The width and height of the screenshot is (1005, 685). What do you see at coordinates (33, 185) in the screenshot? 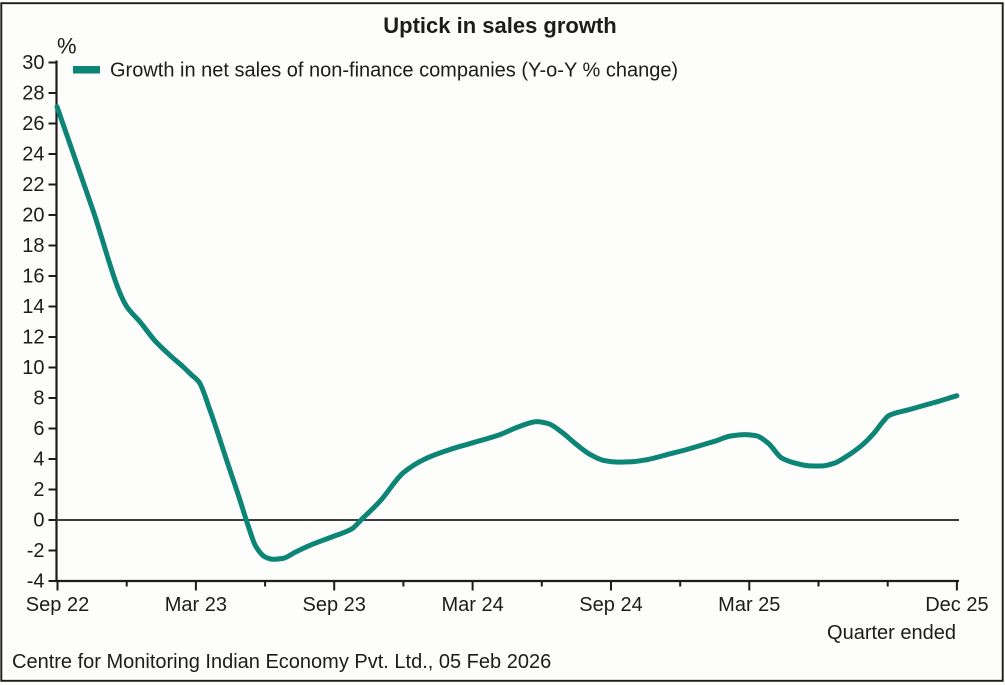
I see `svg-text: 22` at bounding box center [33, 185].